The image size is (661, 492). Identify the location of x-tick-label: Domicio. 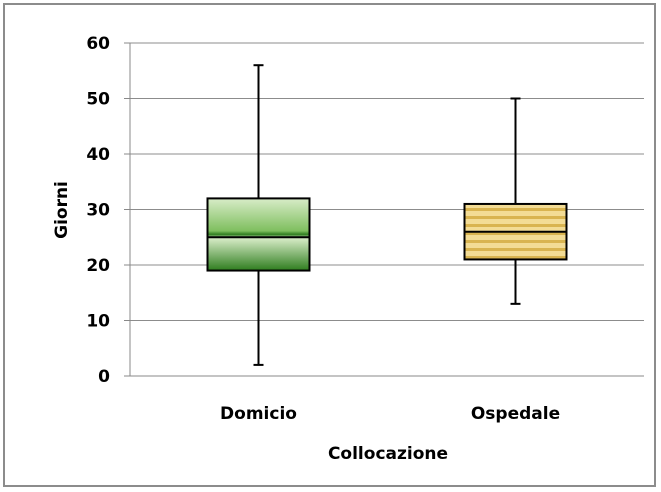
(258, 414).